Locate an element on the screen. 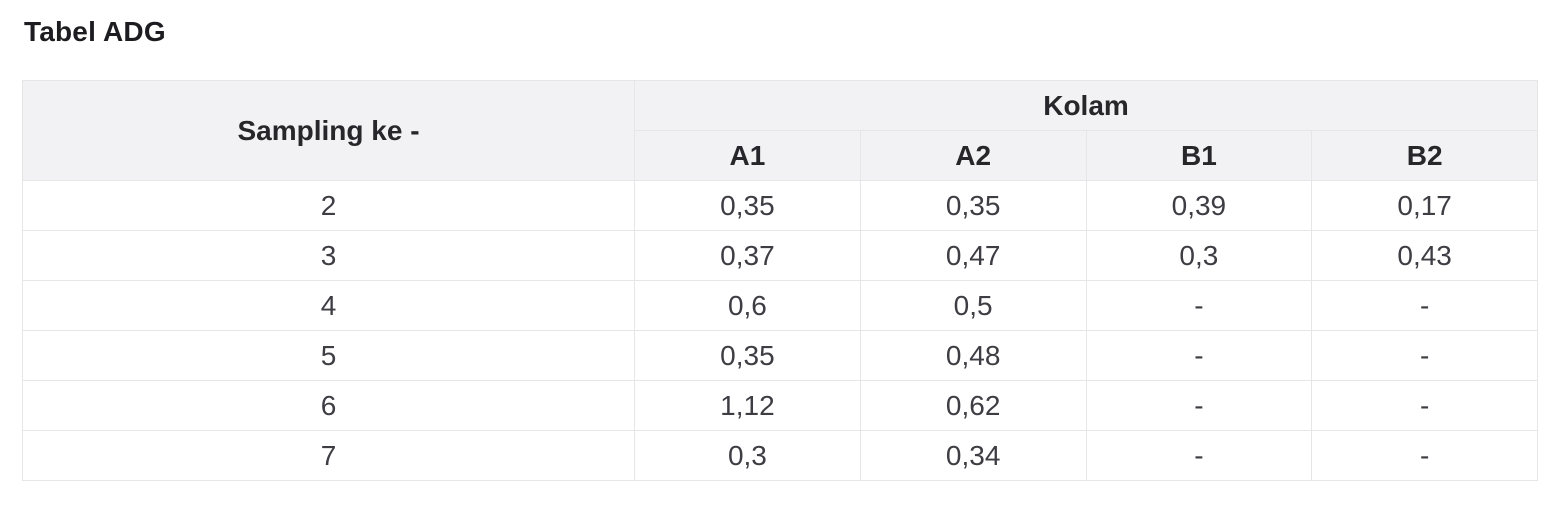 The height and width of the screenshot is (526, 1562). table-row: 7 0,3 0,34- - is located at coordinates (779, 455).